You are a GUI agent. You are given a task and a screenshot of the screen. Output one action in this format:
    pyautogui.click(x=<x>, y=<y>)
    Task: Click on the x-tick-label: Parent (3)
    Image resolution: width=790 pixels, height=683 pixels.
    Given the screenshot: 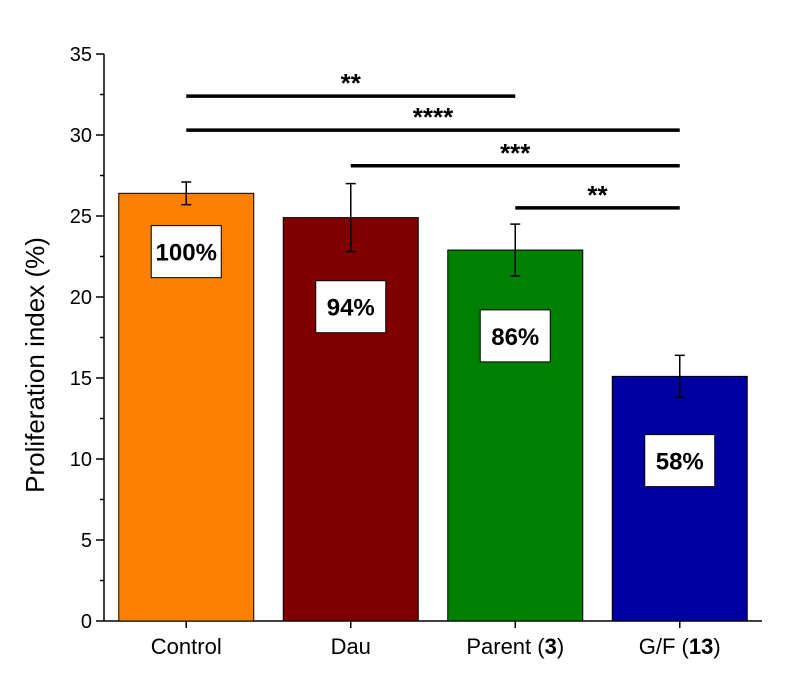 What is the action you would take?
    pyautogui.click(x=515, y=646)
    